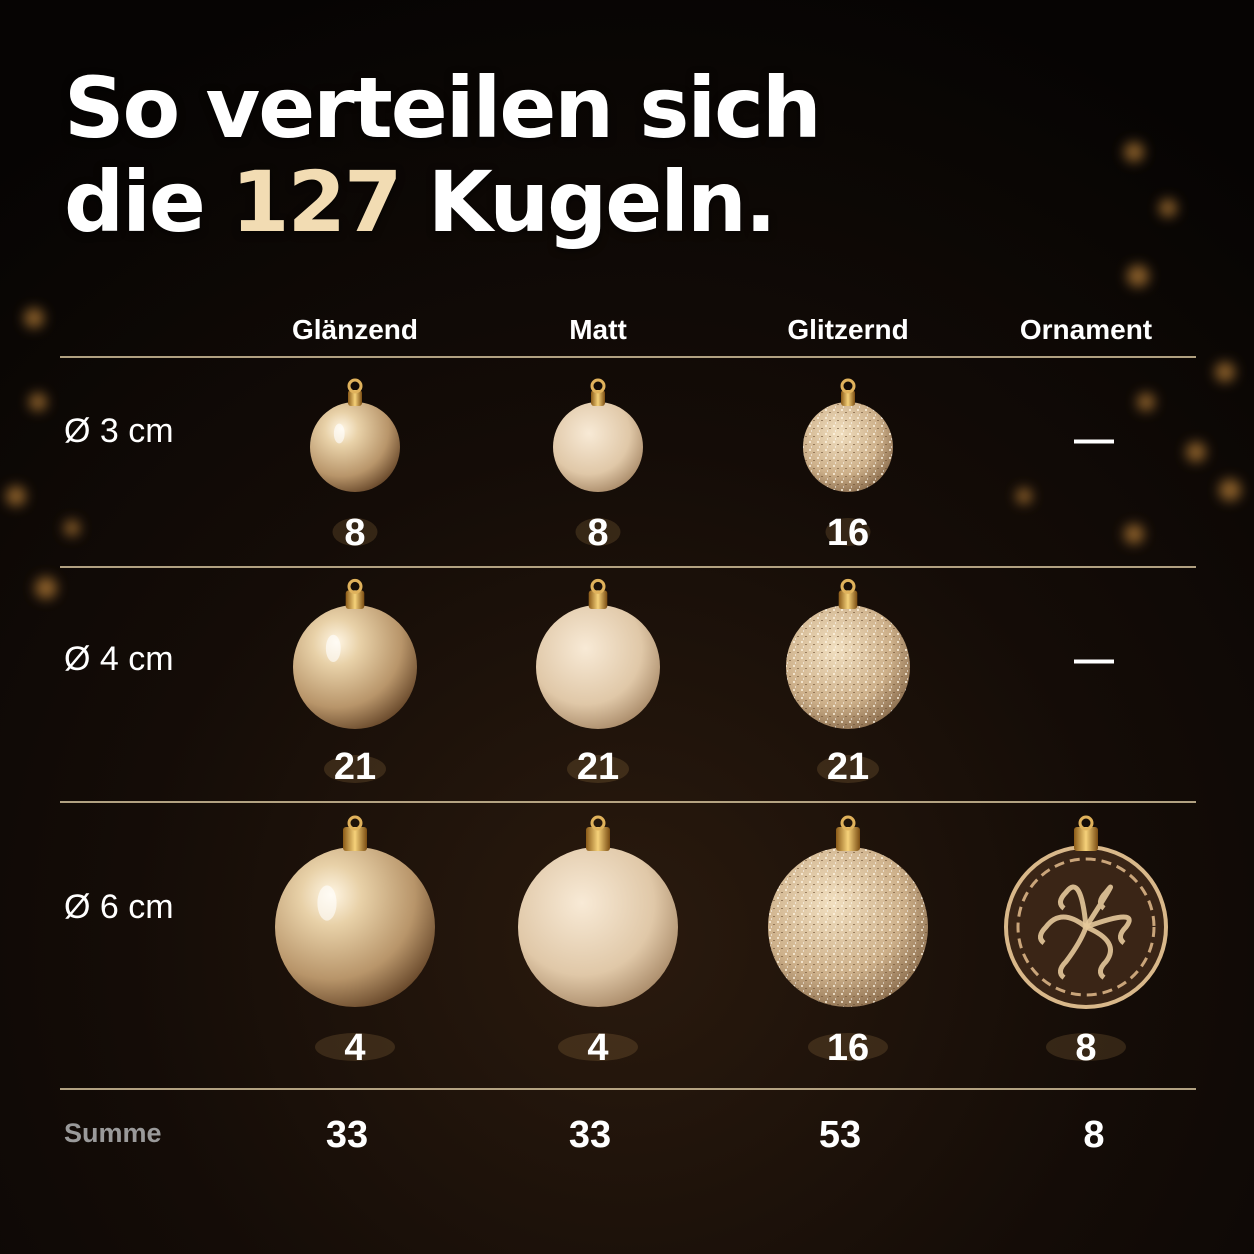  Describe the element at coordinates (119, 907) in the screenshot. I see `row-label: Ø 6 cm` at that location.